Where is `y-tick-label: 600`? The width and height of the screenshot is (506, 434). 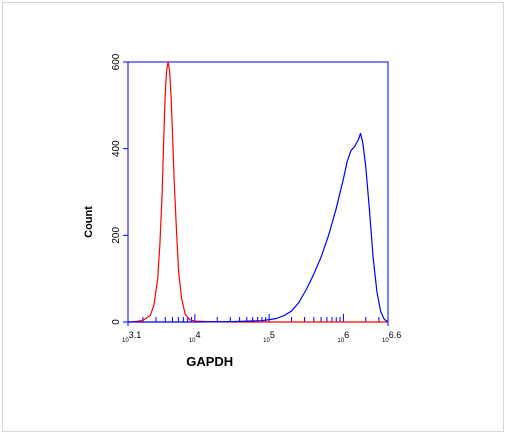 y-tick-label: 600 is located at coordinates (116, 61).